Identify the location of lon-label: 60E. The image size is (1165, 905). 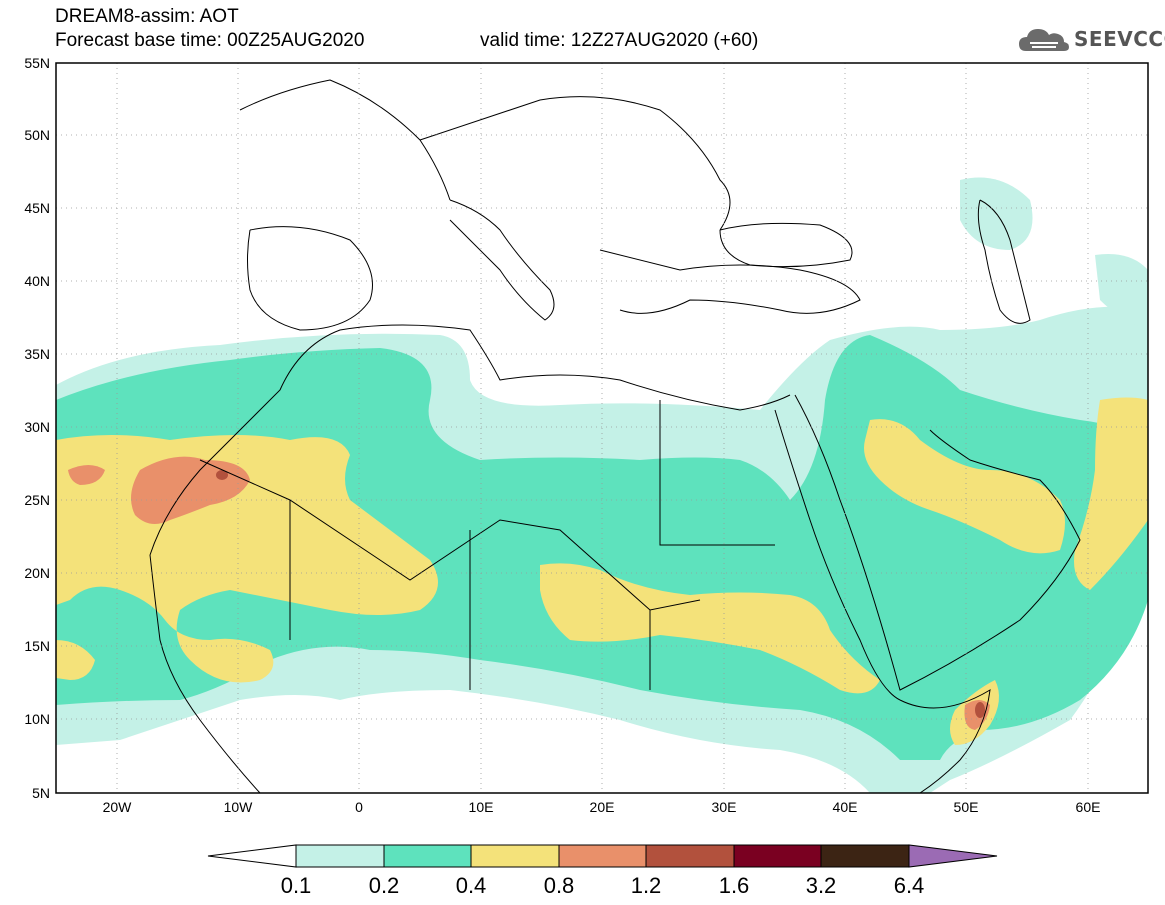
(1088, 807).